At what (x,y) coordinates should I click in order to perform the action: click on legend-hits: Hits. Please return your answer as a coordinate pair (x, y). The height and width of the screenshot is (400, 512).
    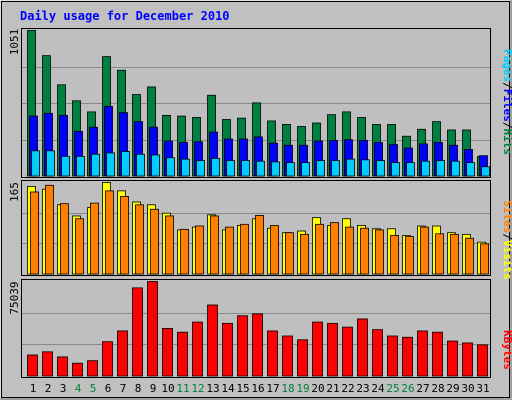
    Looking at the image, I should click on (506, 142).